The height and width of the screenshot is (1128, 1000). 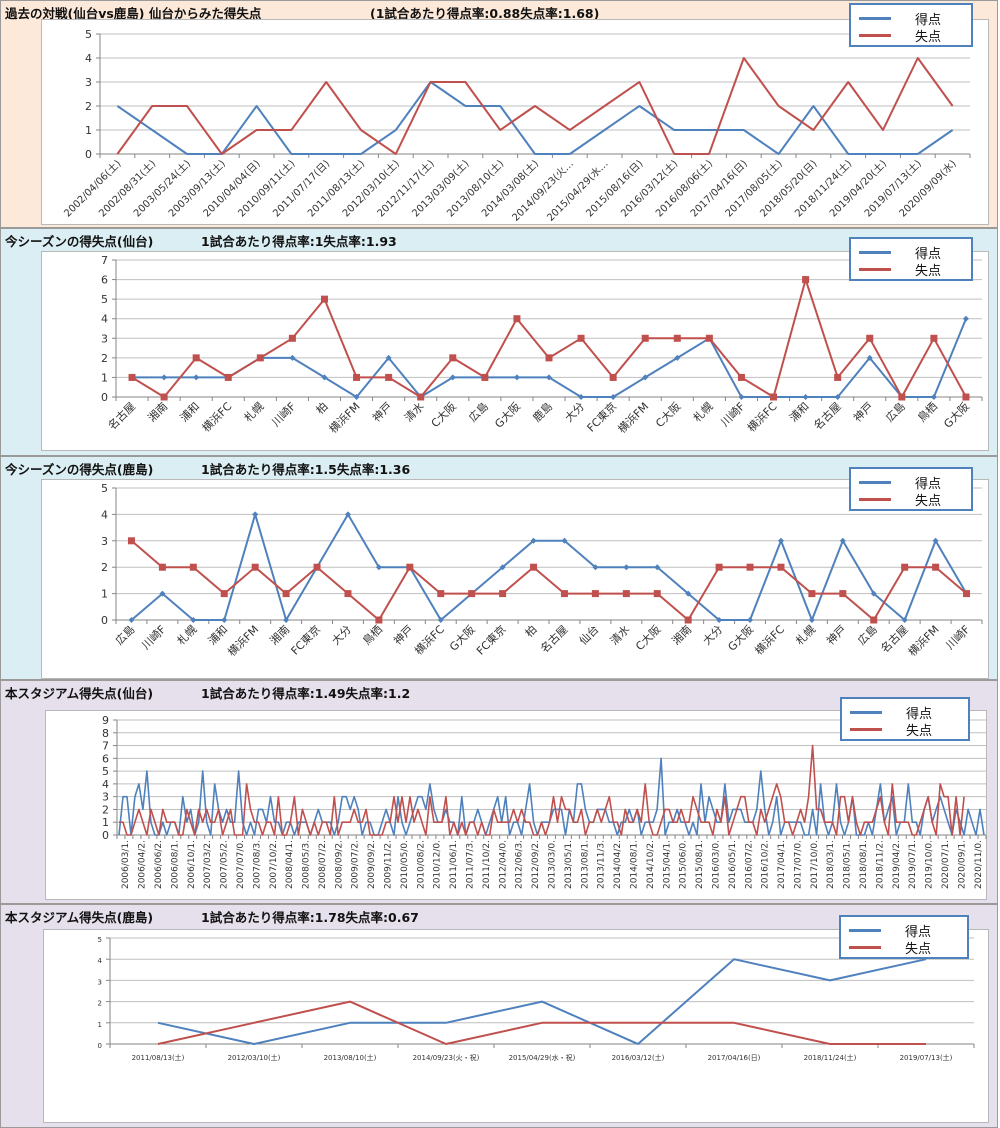 What do you see at coordinates (782, 864) in the screenshot?
I see `x-tick-label: 2017/04/1.` at bounding box center [782, 864].